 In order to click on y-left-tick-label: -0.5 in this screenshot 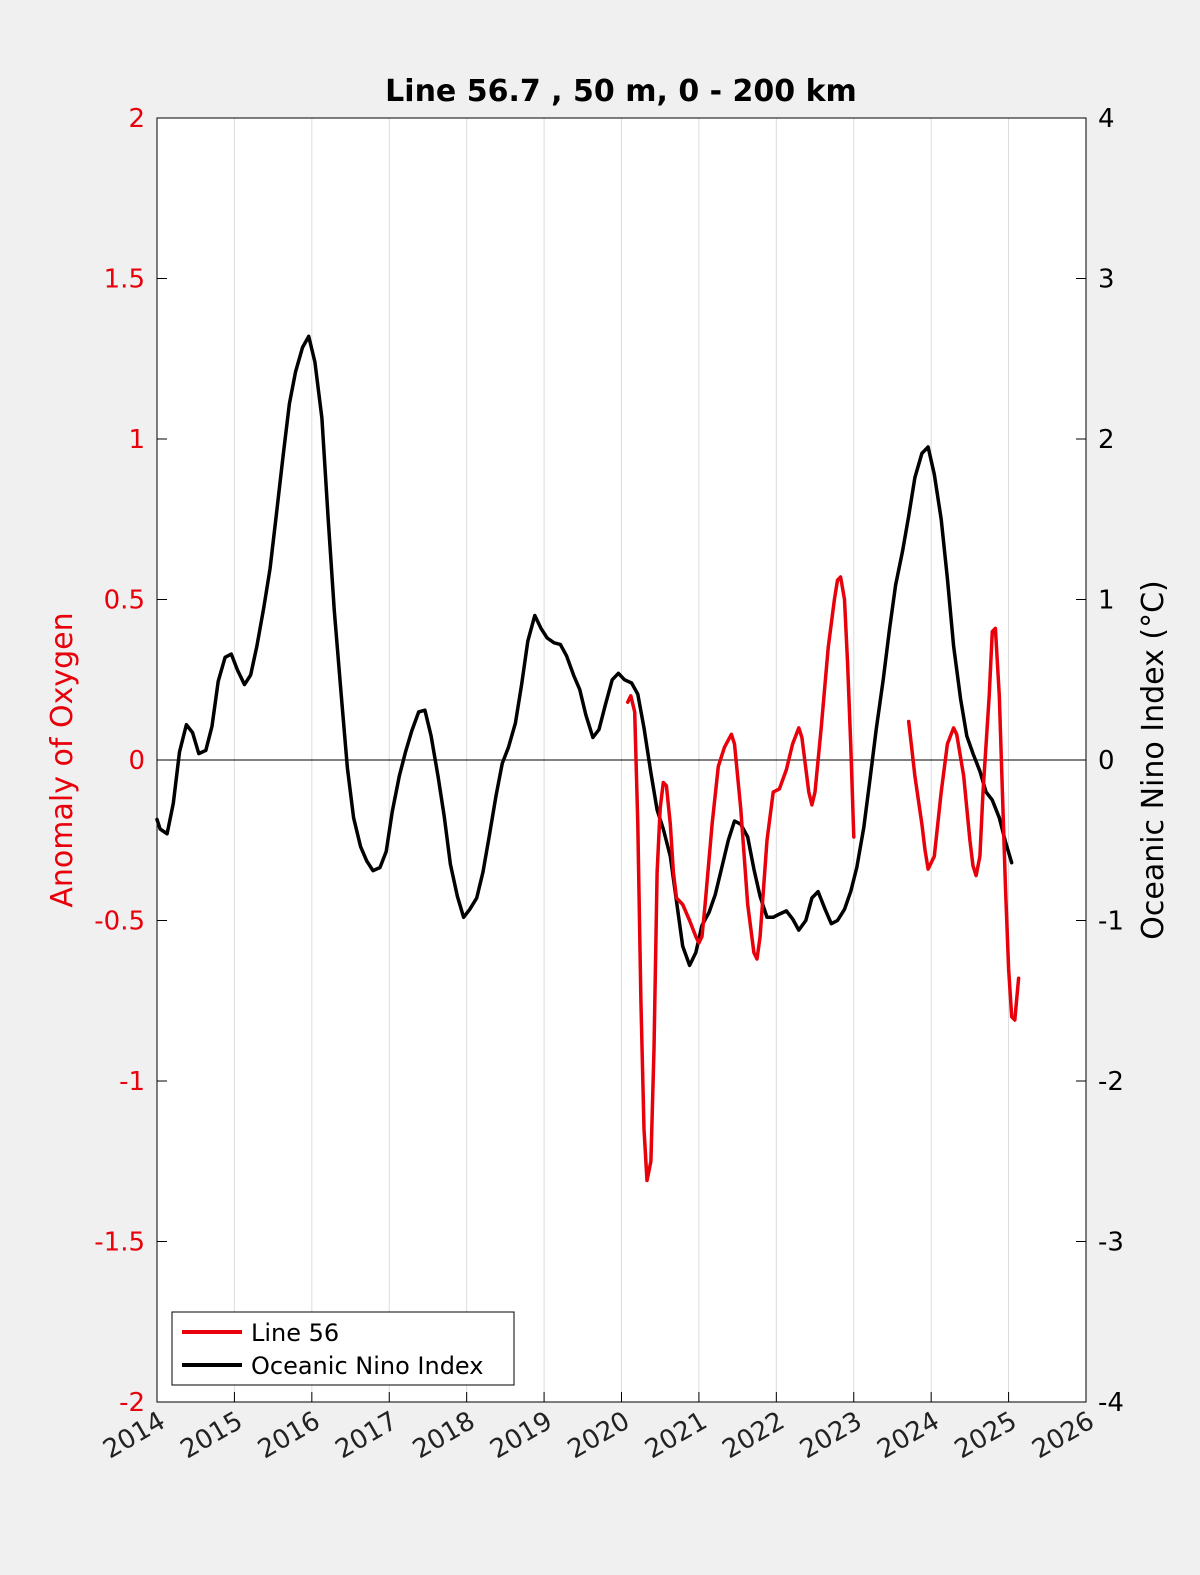, I will do `click(119, 922)`.